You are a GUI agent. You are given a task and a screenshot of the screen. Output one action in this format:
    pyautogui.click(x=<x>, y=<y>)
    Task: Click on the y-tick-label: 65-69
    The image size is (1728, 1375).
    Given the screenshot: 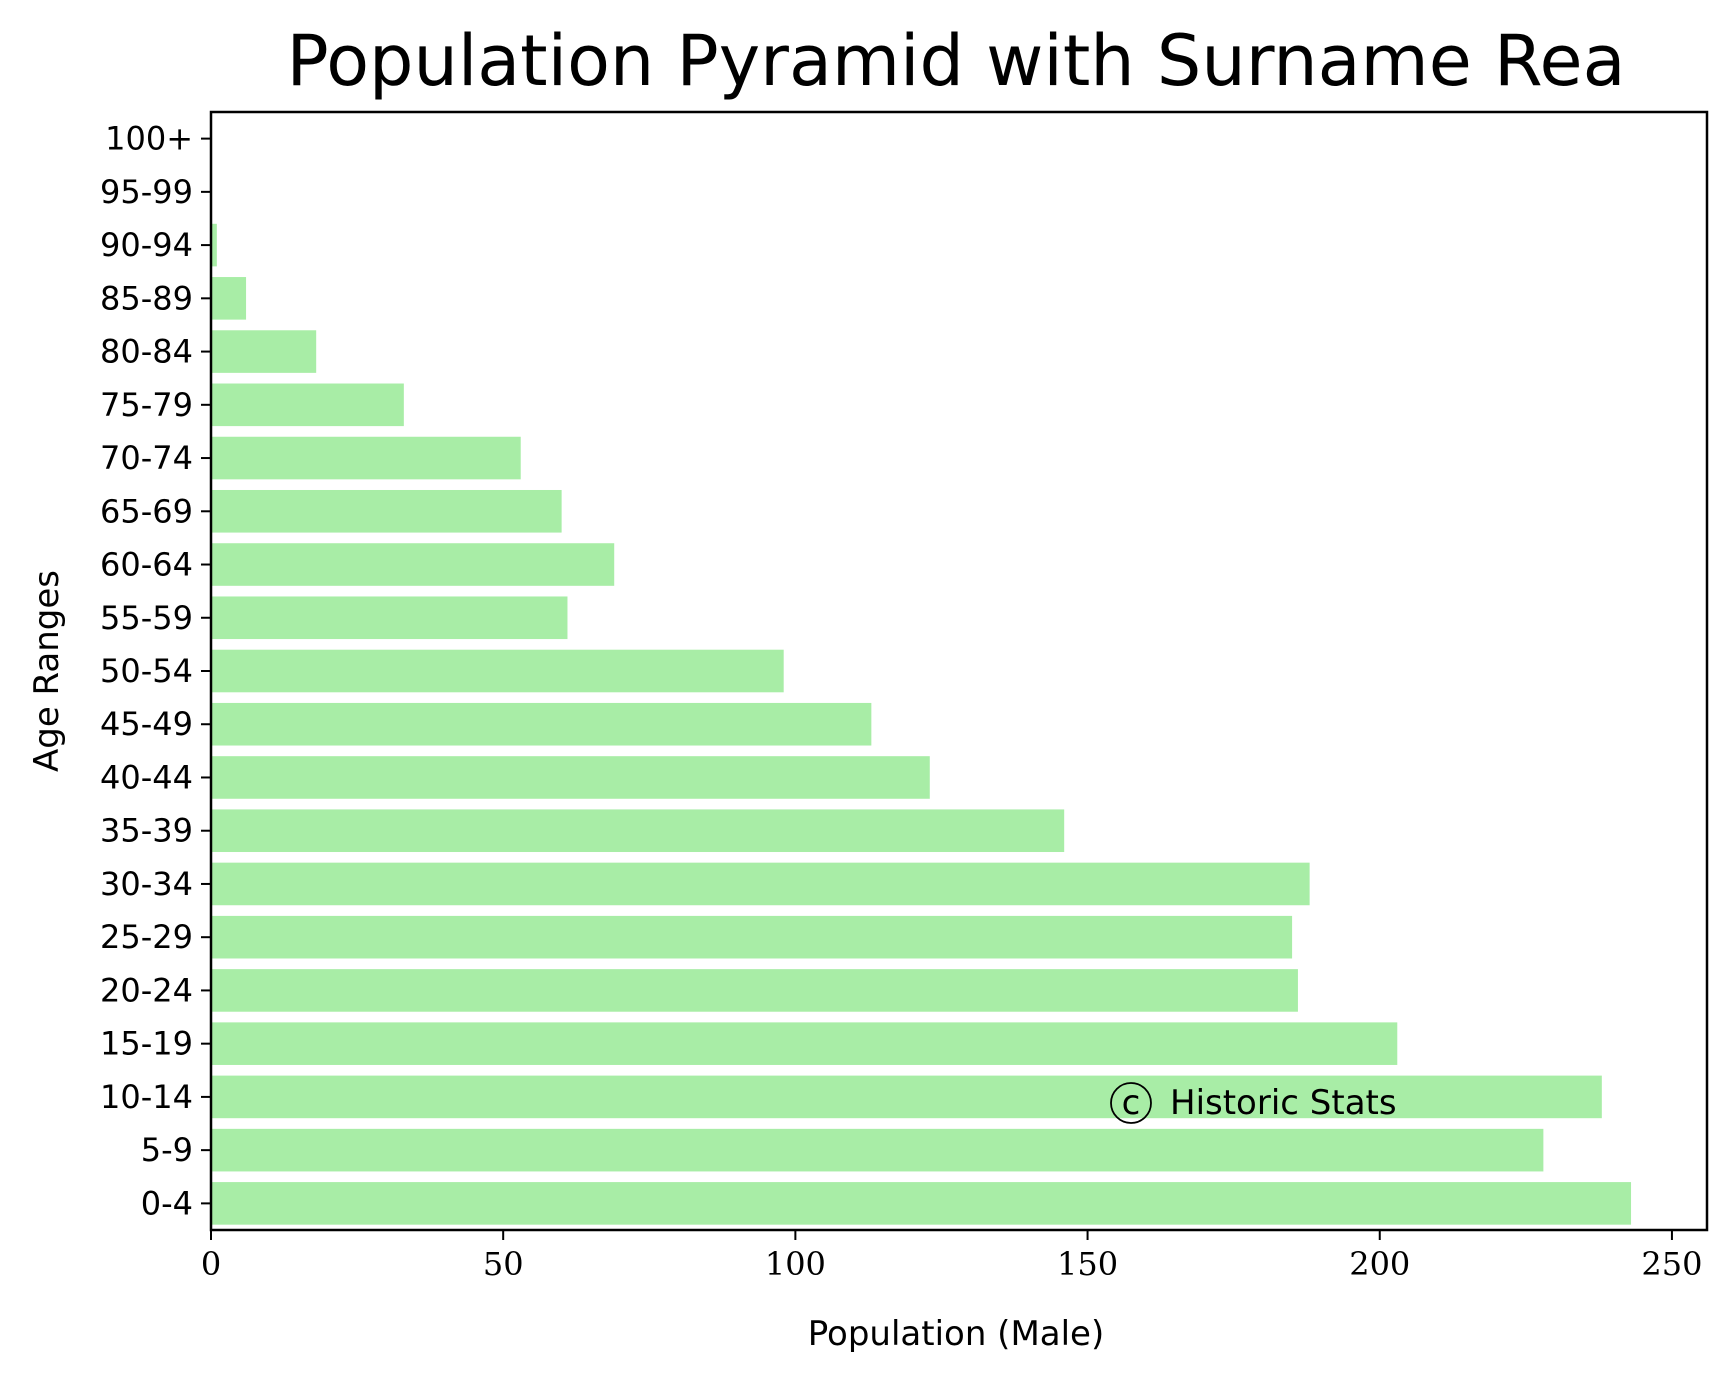 What is the action you would take?
    pyautogui.click(x=146, y=511)
    